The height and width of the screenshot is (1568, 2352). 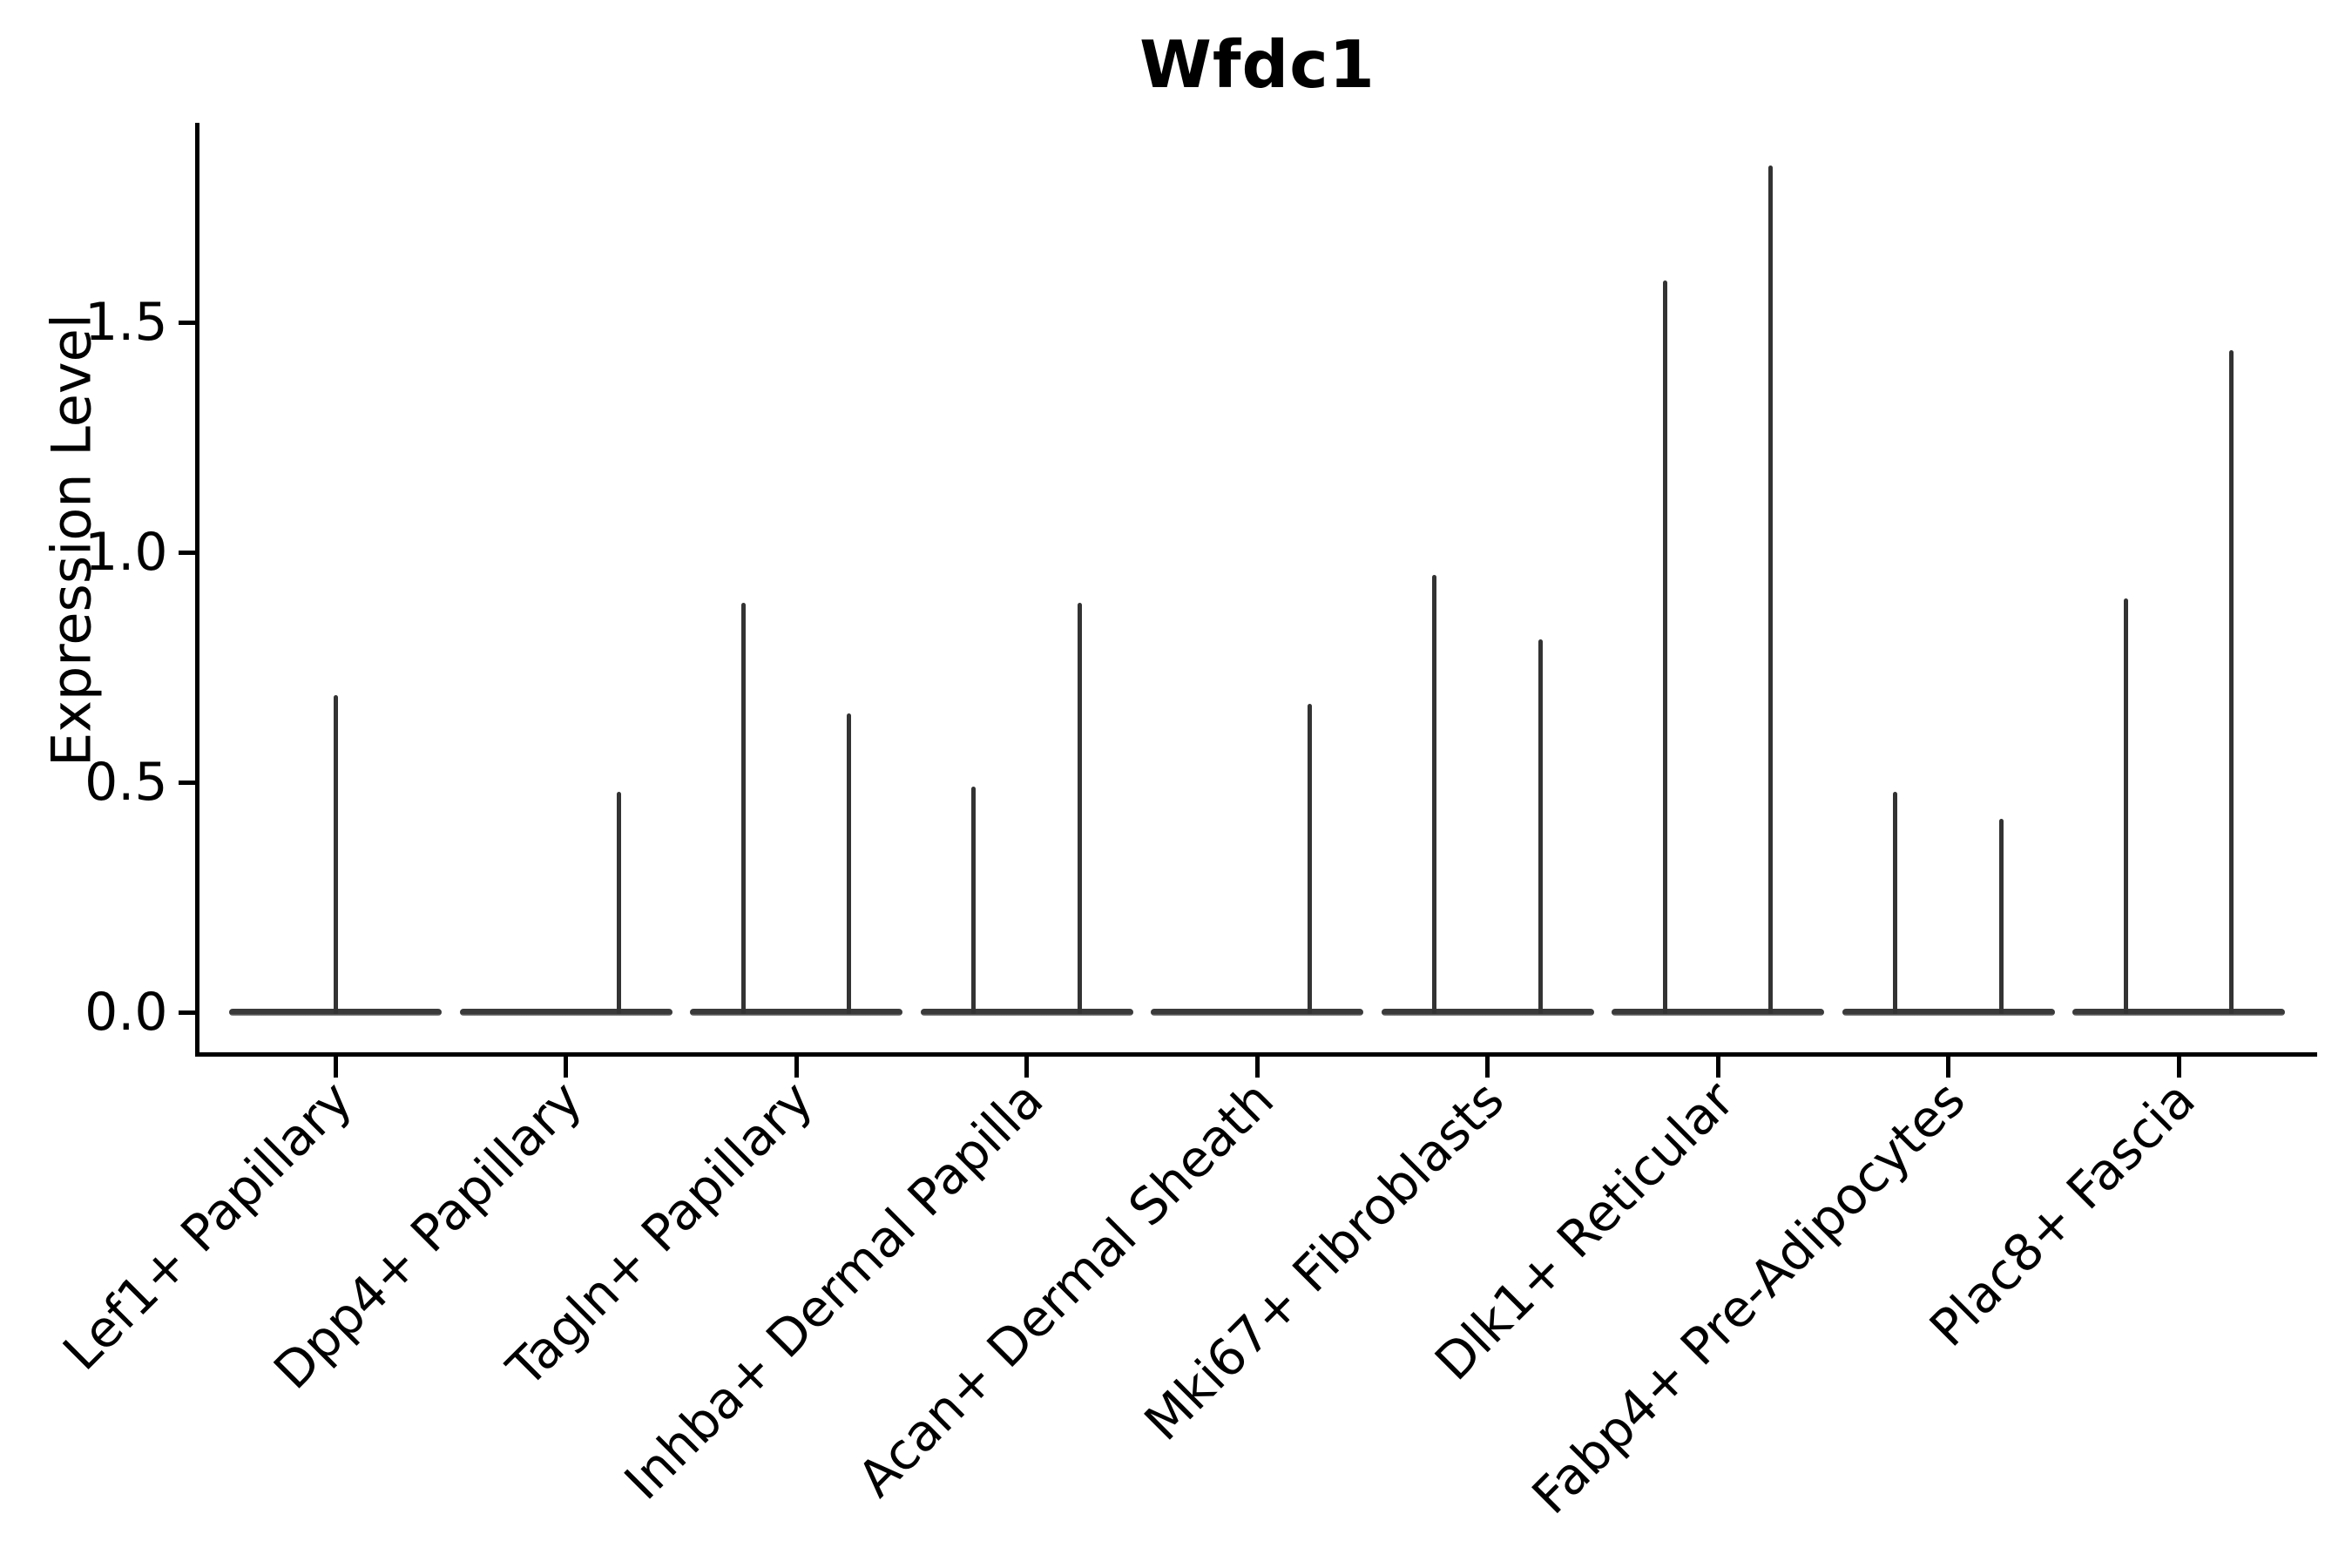 I want to click on y-tick-label: 0.5, so click(x=126, y=782).